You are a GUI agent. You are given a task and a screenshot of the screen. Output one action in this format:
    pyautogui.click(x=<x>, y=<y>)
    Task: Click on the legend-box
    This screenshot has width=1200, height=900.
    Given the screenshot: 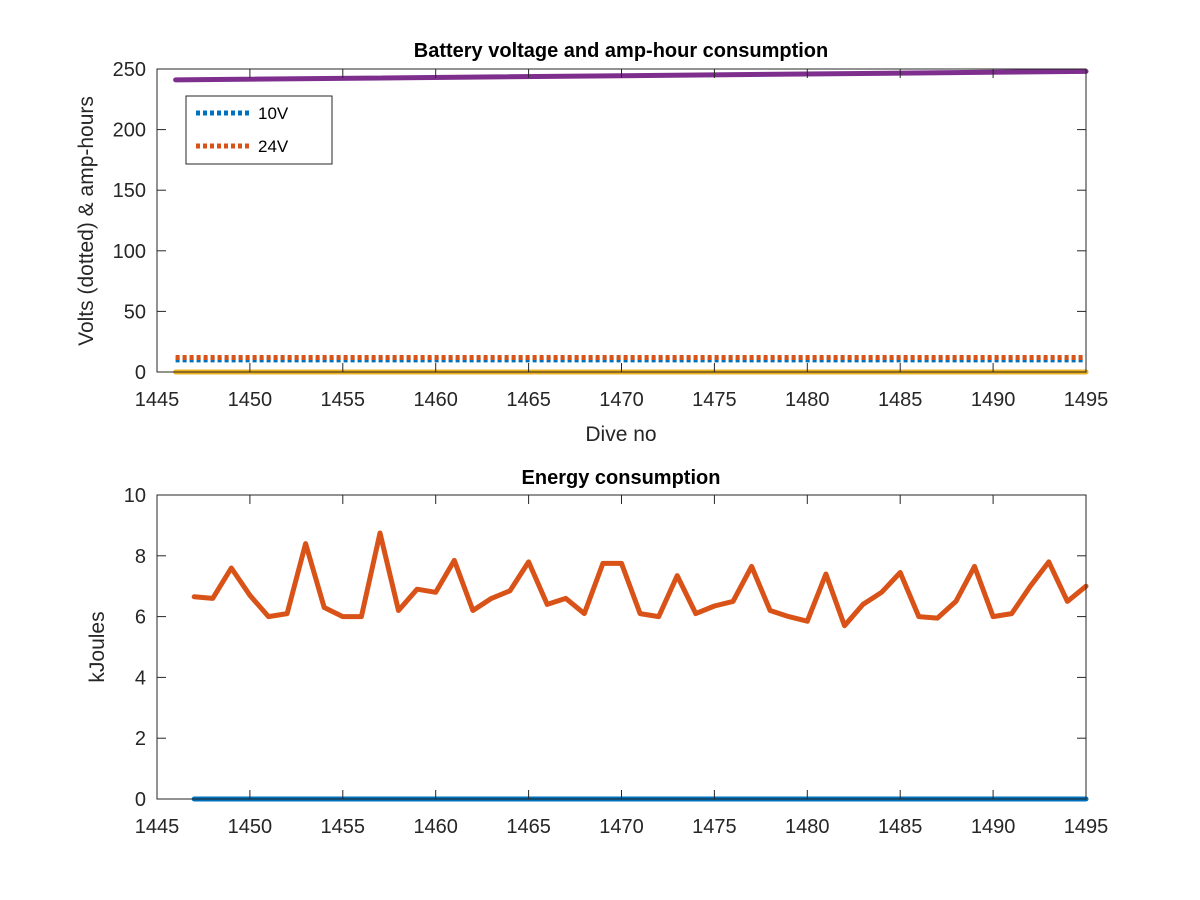 What is the action you would take?
    pyautogui.click(x=259, y=130)
    